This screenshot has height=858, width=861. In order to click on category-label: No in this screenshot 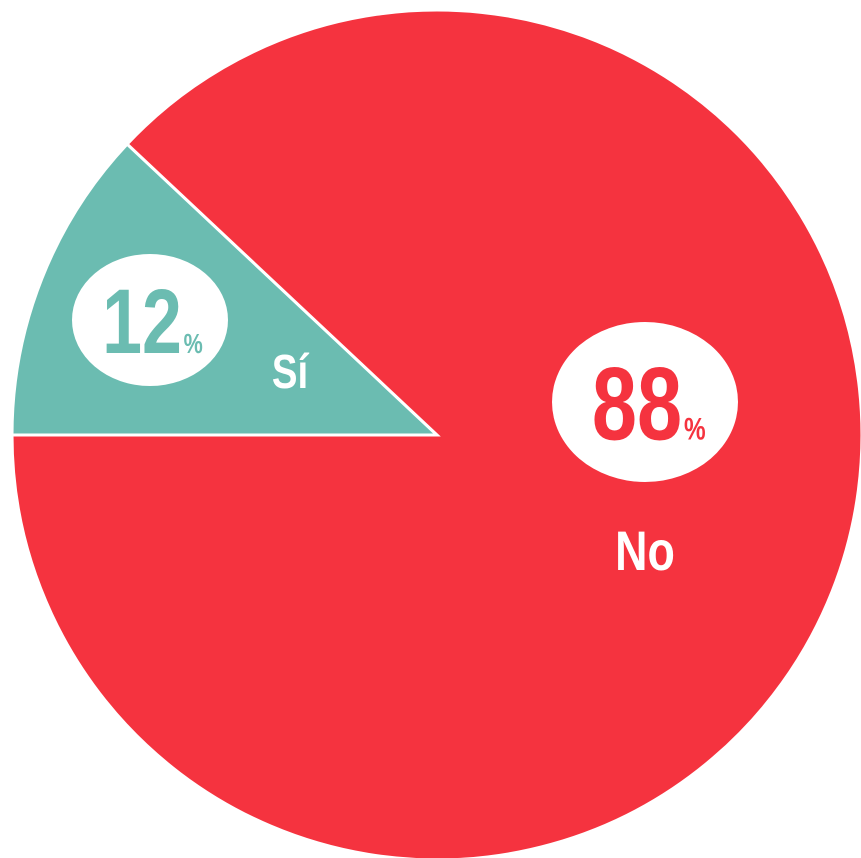, I will do `click(645, 550)`.